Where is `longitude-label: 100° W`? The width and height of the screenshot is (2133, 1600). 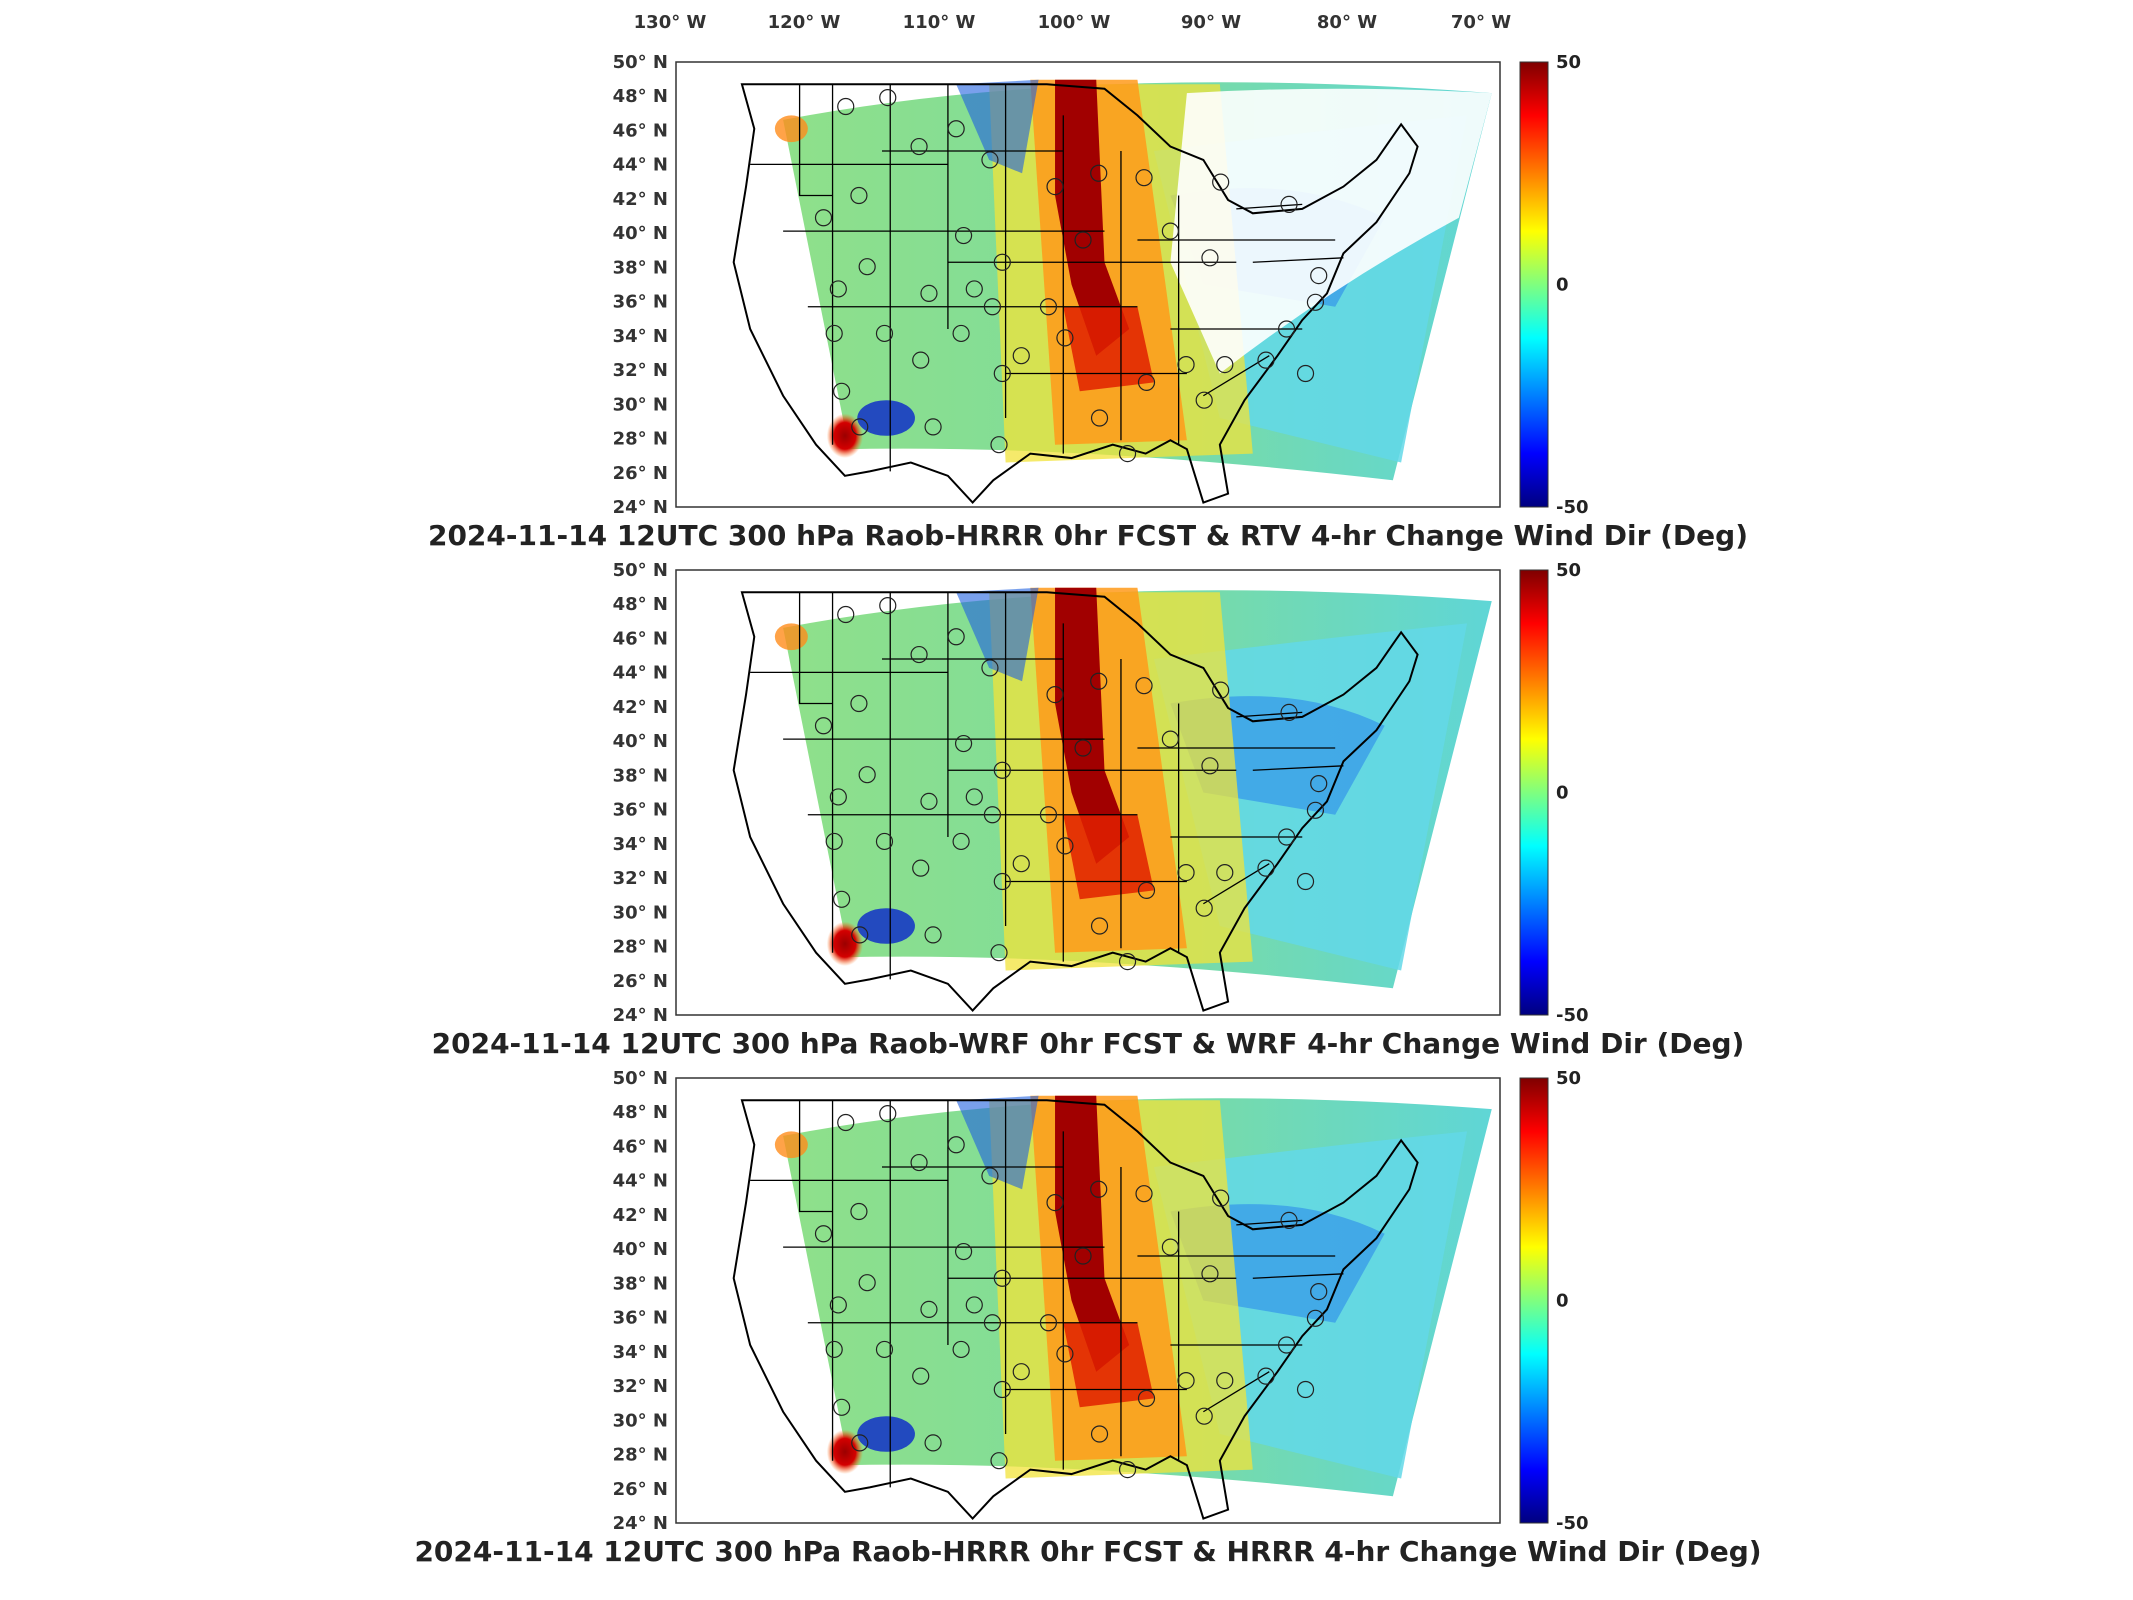 longitude-label: 100° W is located at coordinates (1074, 22).